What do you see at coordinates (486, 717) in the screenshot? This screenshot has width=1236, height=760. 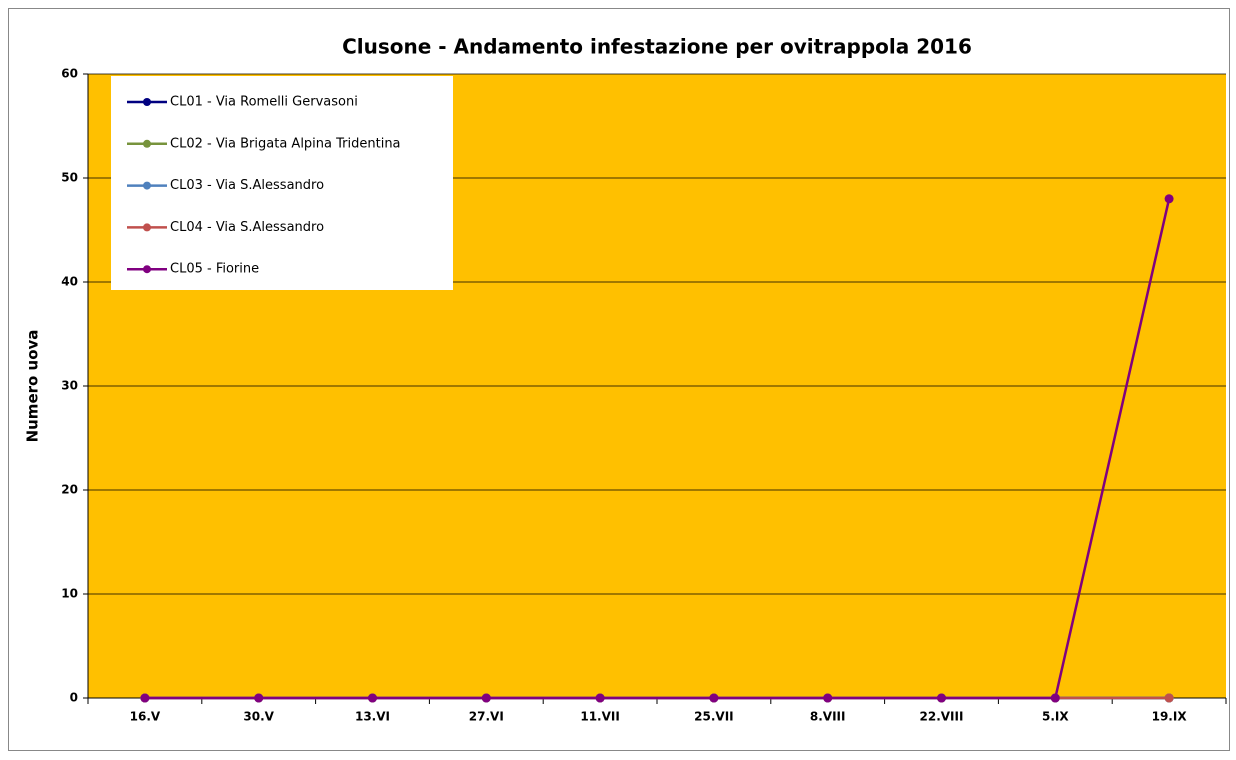 I see `x-tick-label: 27.VI` at bounding box center [486, 717].